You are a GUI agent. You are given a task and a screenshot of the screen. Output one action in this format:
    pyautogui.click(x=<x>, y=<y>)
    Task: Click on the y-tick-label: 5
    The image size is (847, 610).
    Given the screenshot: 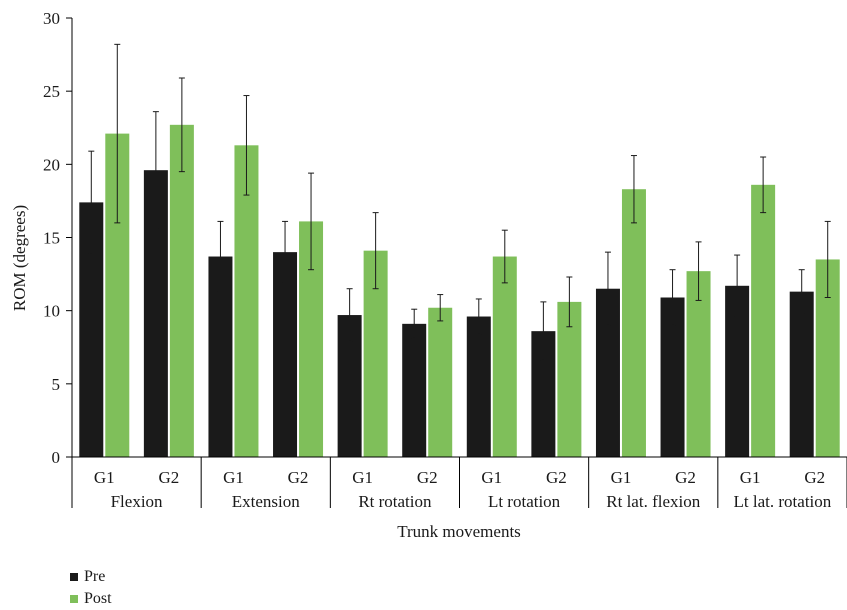 What is the action you would take?
    pyautogui.click(x=56, y=384)
    